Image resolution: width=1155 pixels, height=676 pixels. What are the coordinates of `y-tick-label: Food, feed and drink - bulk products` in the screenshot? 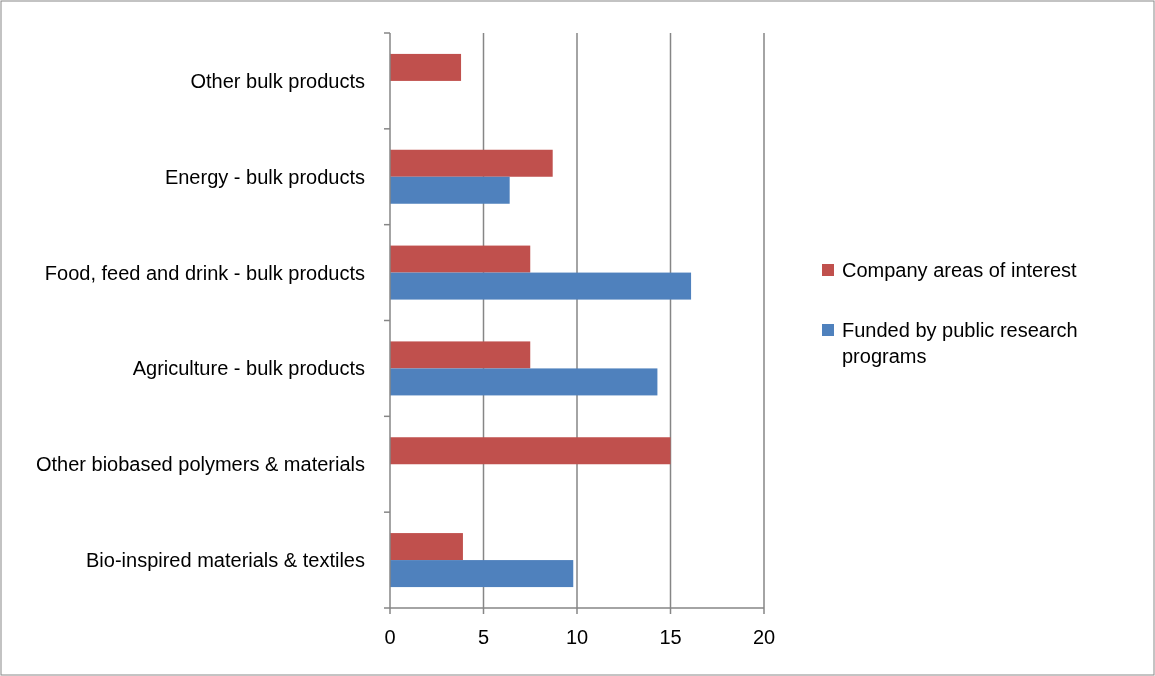 It's located at (204, 272).